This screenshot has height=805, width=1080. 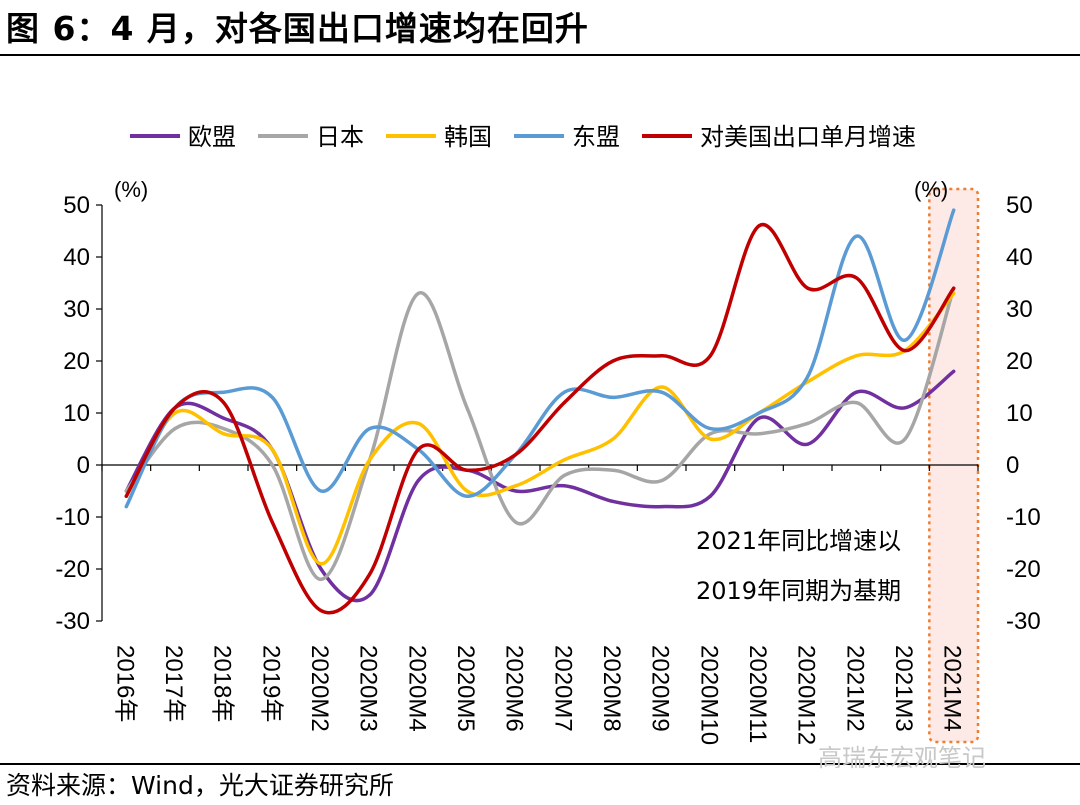 I want to click on x-tick-label: 2020M2, so click(x=319, y=688).